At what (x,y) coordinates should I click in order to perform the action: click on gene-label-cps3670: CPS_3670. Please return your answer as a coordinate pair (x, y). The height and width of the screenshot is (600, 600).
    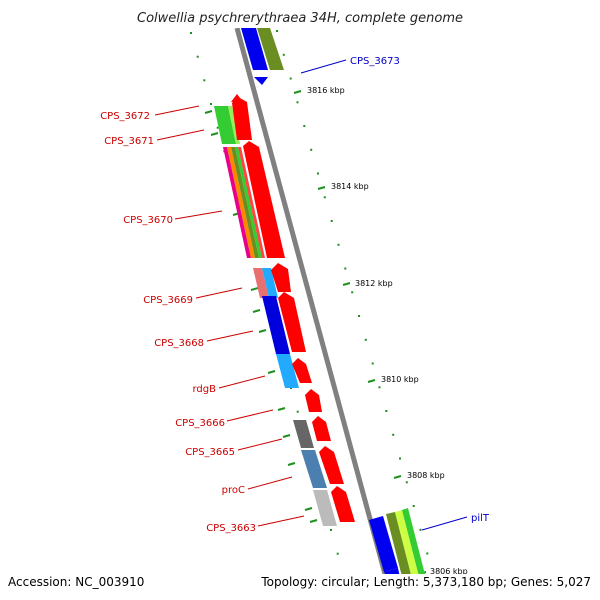
    Looking at the image, I should click on (148, 220).